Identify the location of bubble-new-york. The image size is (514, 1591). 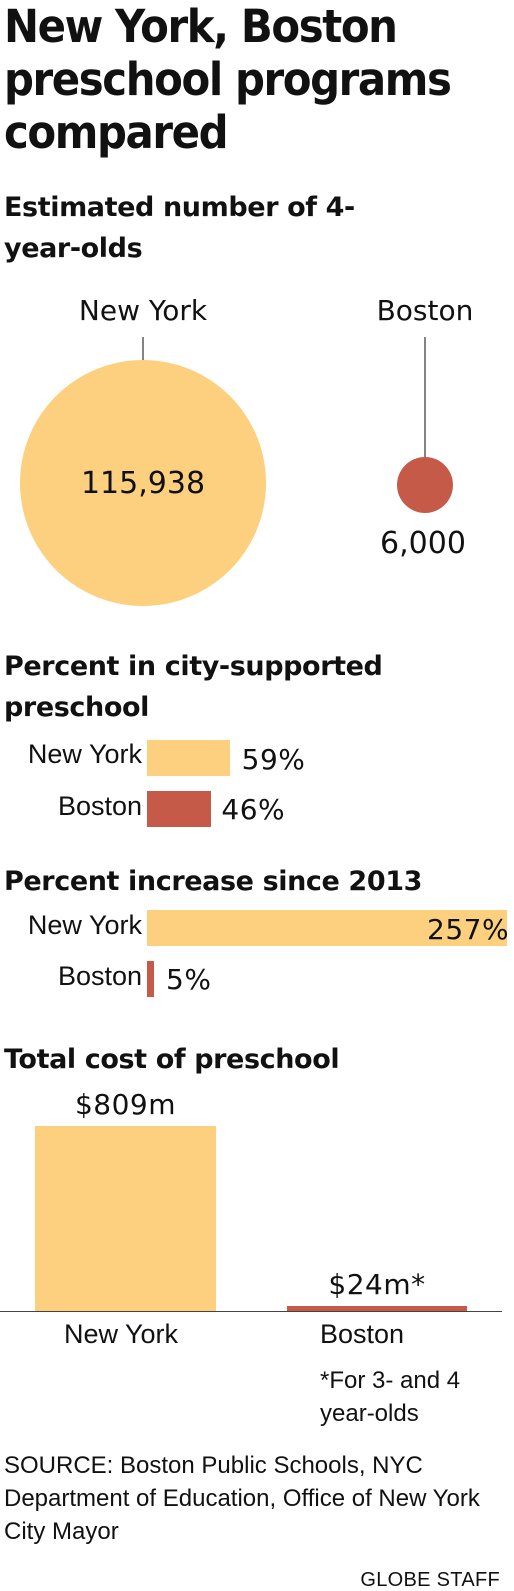
(143, 483).